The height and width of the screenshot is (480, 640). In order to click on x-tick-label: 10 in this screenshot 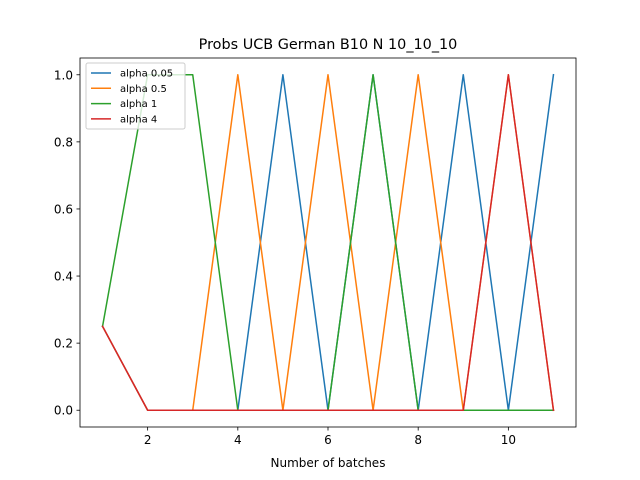, I will do `click(508, 440)`.